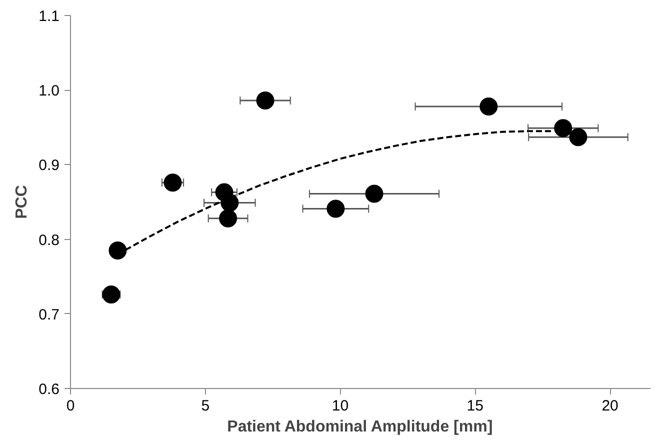  I want to click on x-tick-label: 5, so click(205, 406).